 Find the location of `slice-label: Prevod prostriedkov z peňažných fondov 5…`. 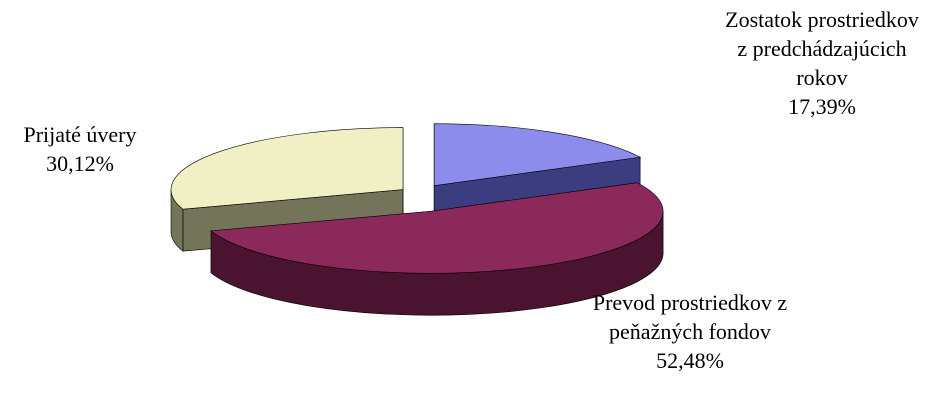

slice-label: Prevod prostriedkov z peňažných fondov 5… is located at coordinates (690, 331).